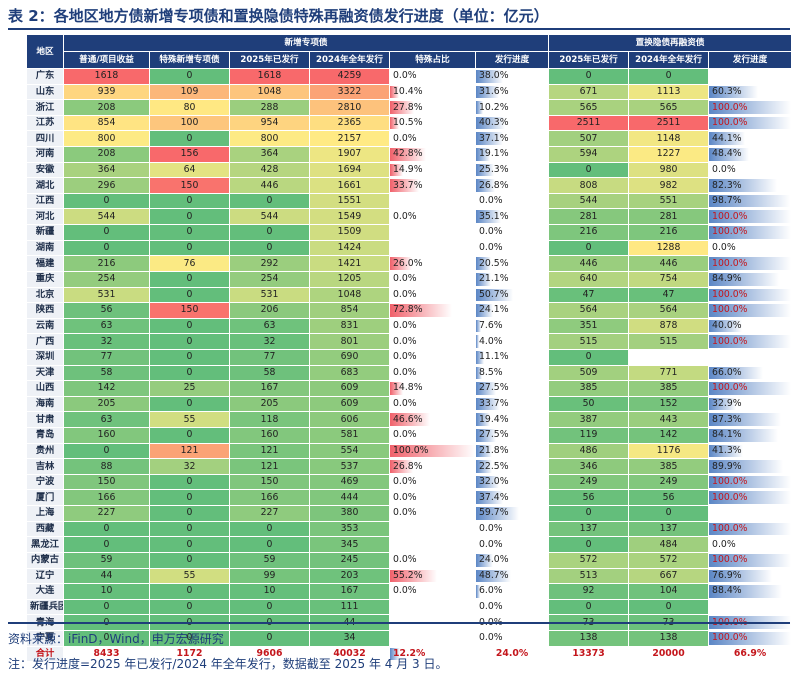  Describe the element at coordinates (669, 60) in the screenshot. I see `header-col-8: 2024年全年发行` at that location.